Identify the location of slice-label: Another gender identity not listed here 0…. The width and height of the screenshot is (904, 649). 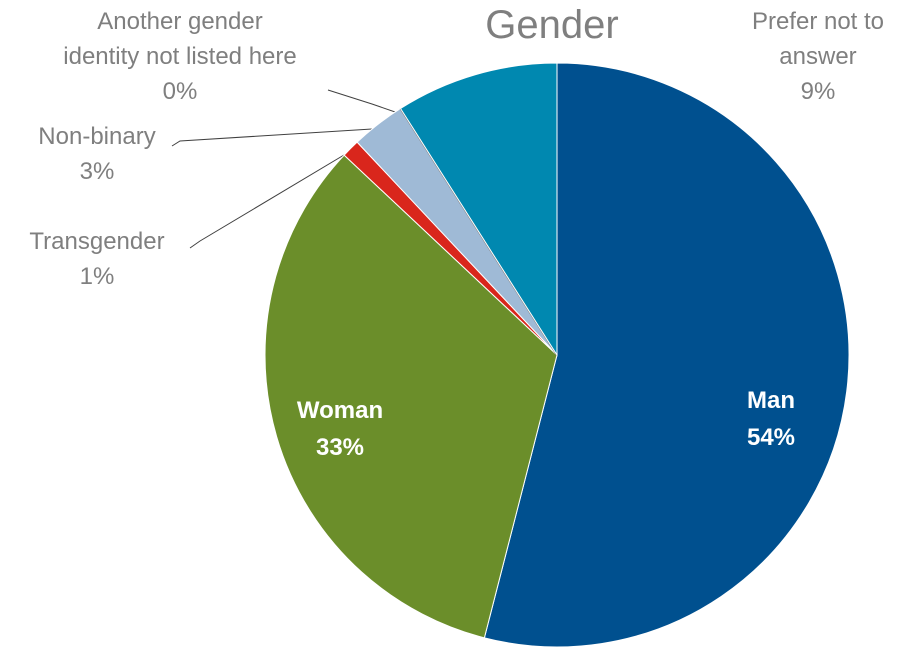
(179, 56).